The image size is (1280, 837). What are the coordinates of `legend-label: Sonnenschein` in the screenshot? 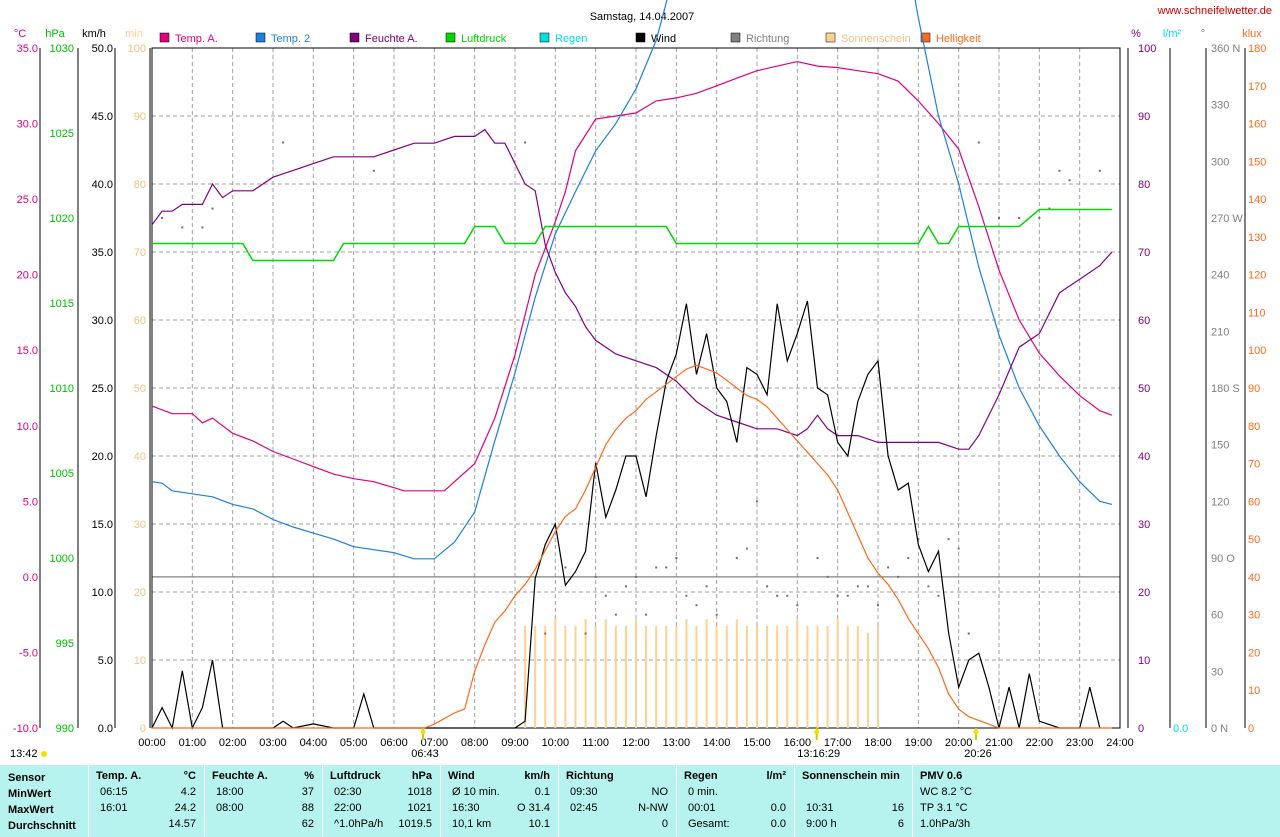 It's located at (876, 39).